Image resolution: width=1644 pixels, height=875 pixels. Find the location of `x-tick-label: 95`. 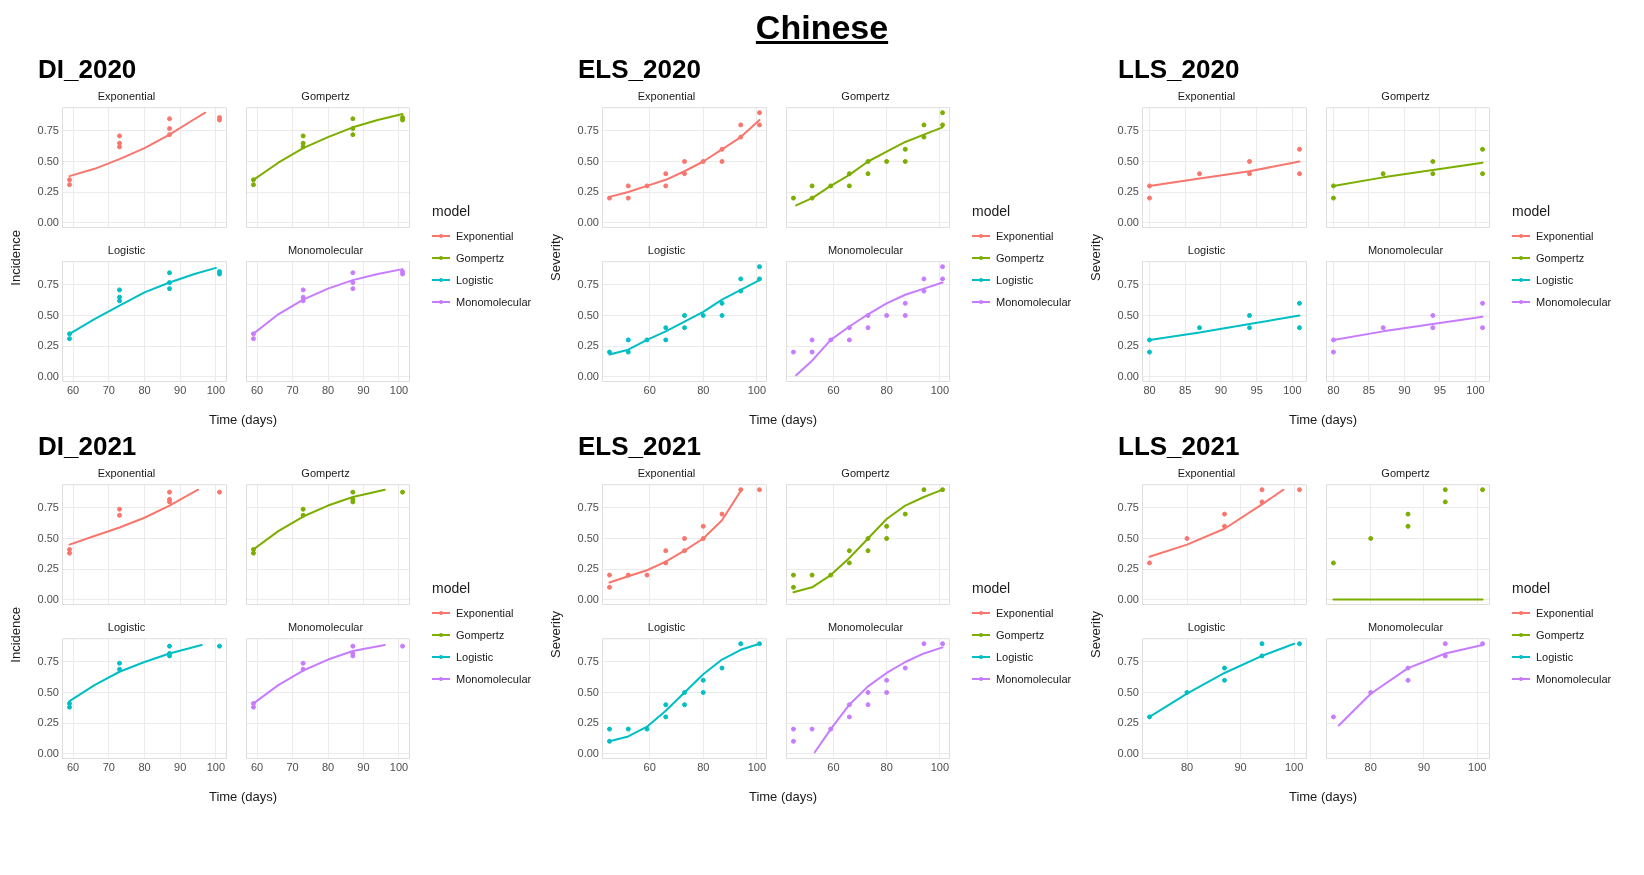

x-tick-label: 95 is located at coordinates (1256, 389).